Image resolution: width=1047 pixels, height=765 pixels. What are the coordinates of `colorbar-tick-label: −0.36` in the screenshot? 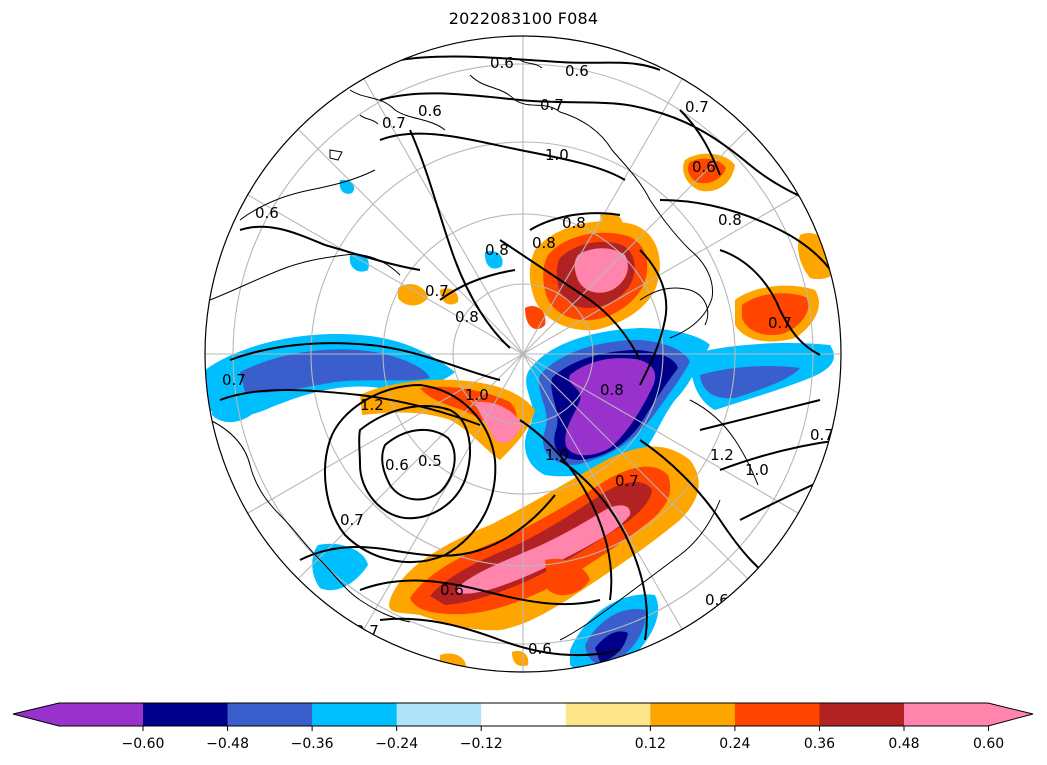 It's located at (312, 744).